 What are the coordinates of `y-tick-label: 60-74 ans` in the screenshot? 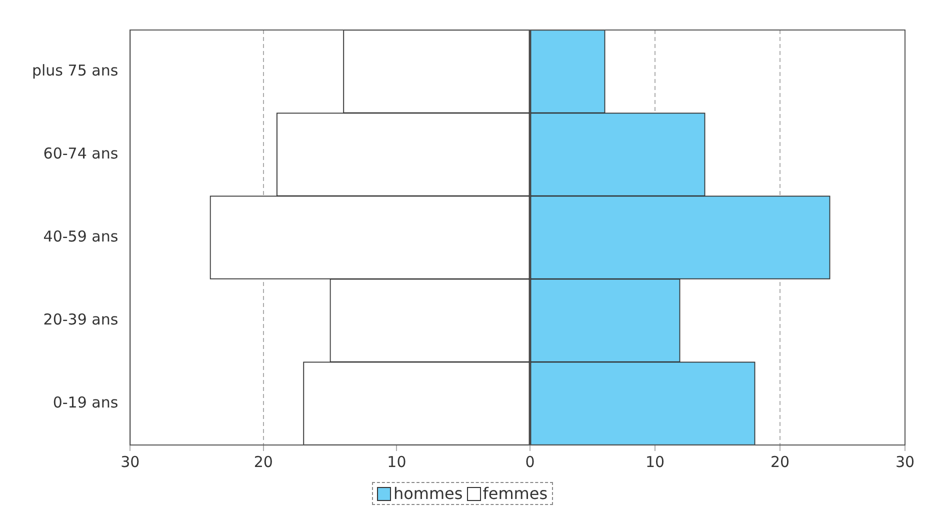 It's located at (80, 153).